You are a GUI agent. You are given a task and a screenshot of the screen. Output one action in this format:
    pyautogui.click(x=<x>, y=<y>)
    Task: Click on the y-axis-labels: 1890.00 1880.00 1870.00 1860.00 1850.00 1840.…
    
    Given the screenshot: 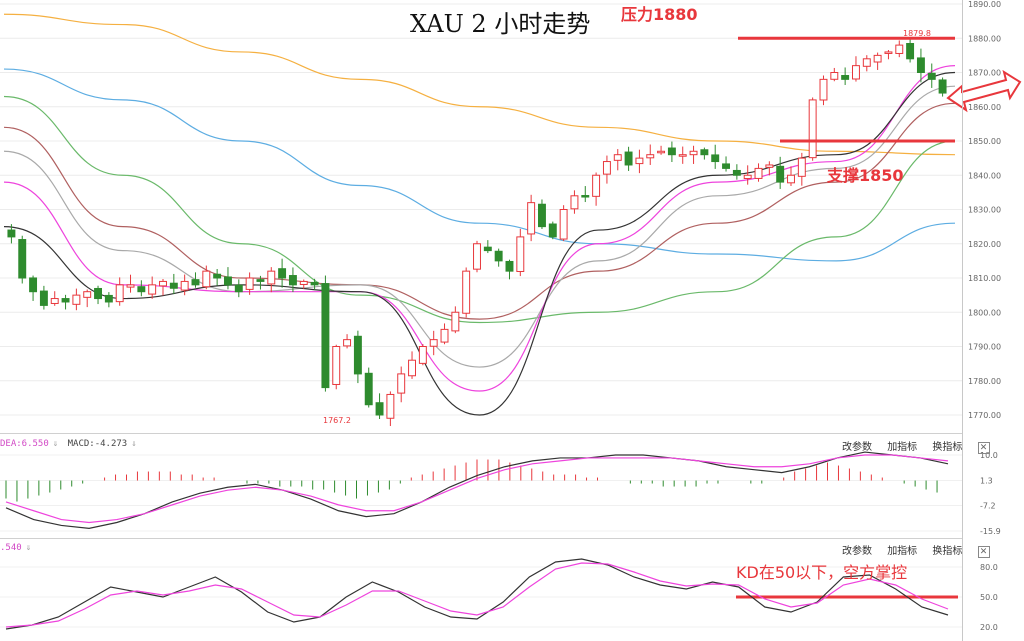 What is the action you would take?
    pyautogui.click(x=984, y=210)
    